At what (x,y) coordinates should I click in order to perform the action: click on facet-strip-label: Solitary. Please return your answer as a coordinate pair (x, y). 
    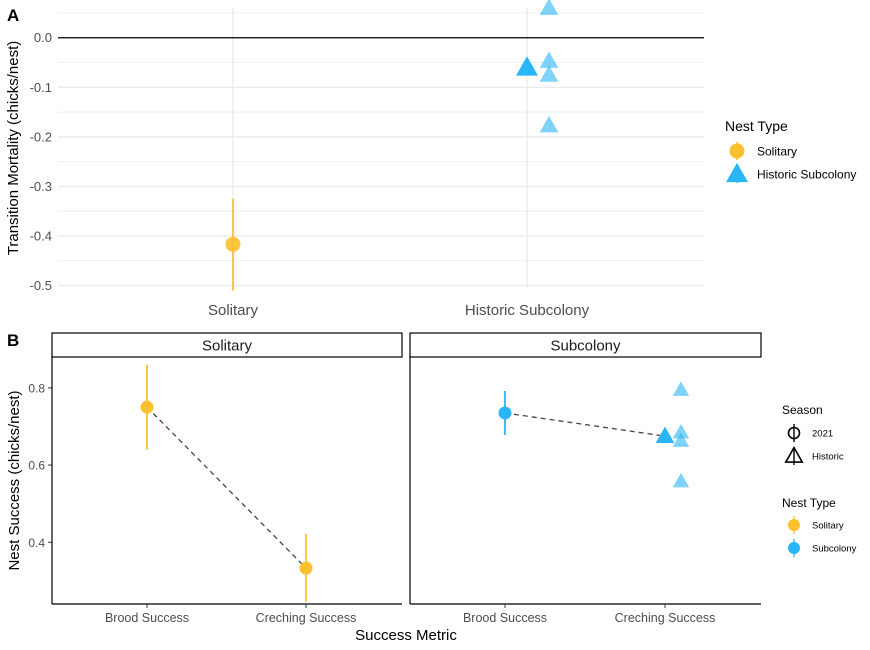
    Looking at the image, I should click on (227, 346).